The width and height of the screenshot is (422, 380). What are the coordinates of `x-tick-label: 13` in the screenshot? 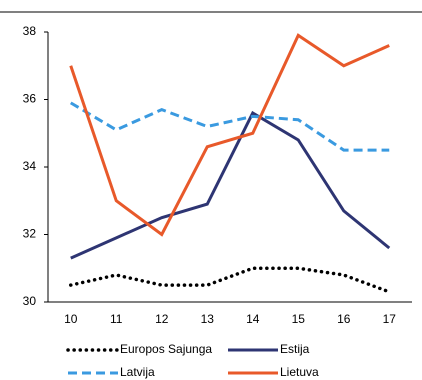 It's located at (208, 319).